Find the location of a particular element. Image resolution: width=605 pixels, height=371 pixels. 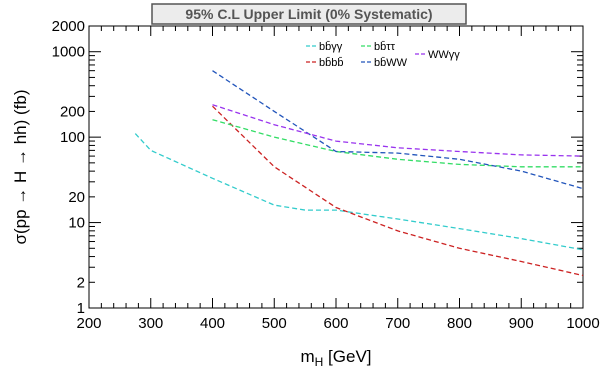

x-tick-label: 500 is located at coordinates (274, 323).